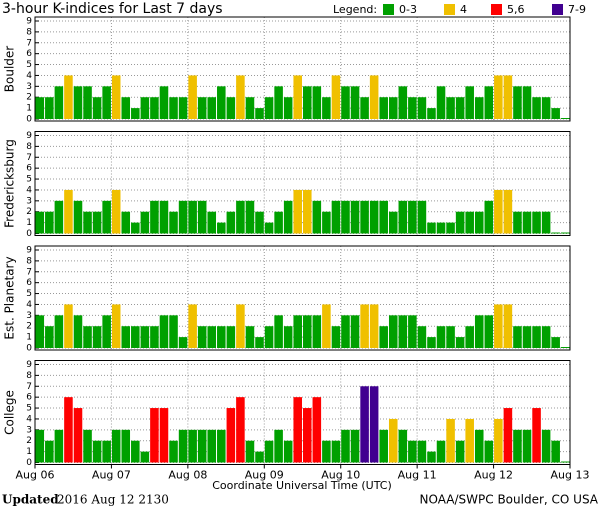  I want to click on legend-swatch, so click(496, 9).